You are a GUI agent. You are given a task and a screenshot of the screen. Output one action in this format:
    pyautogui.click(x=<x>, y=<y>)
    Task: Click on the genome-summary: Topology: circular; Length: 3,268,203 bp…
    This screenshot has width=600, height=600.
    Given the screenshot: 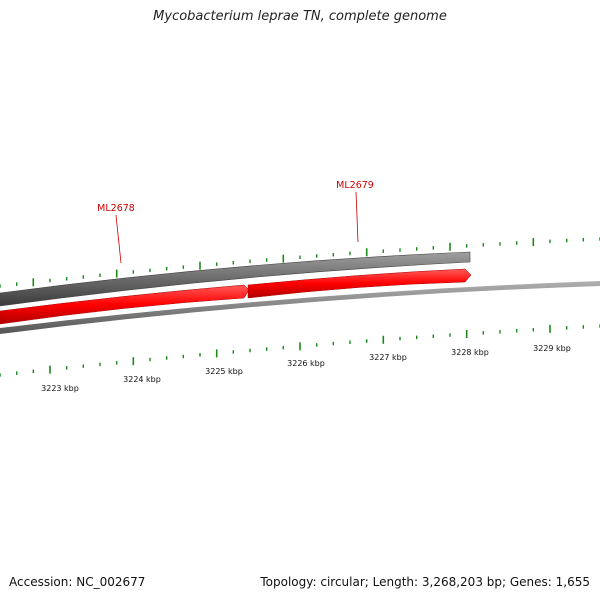 What is the action you would take?
    pyautogui.click(x=425, y=582)
    